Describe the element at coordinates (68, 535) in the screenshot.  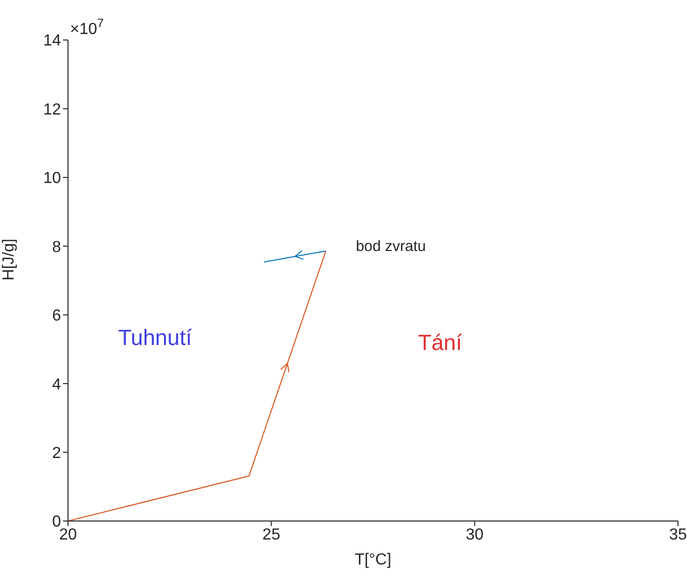
I see `x-tick-label: 20` at that location.